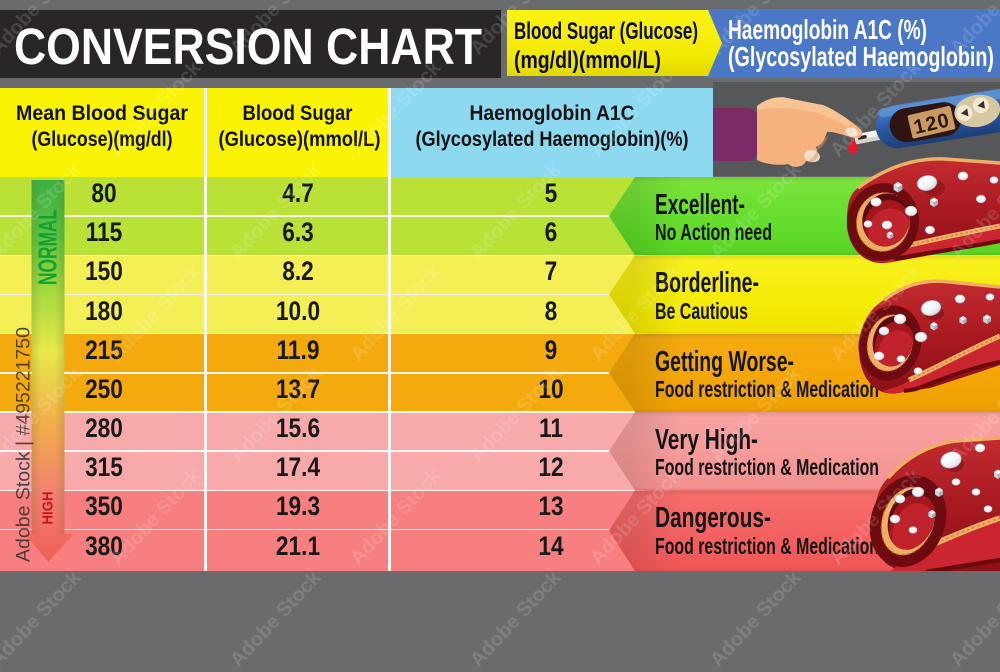  I want to click on svg-text: HIGH, so click(48, 508).